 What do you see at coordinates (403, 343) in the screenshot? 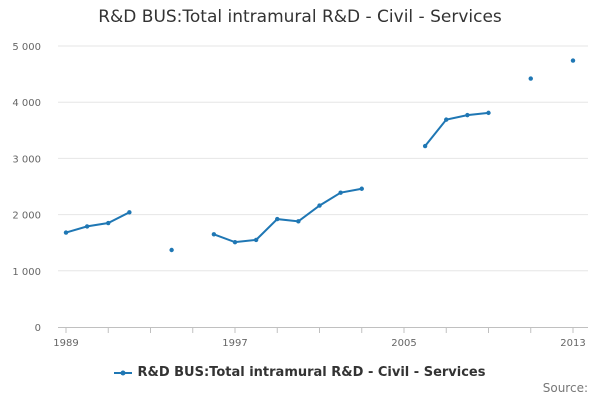
I see `x-tick-label: 2005` at bounding box center [403, 343].